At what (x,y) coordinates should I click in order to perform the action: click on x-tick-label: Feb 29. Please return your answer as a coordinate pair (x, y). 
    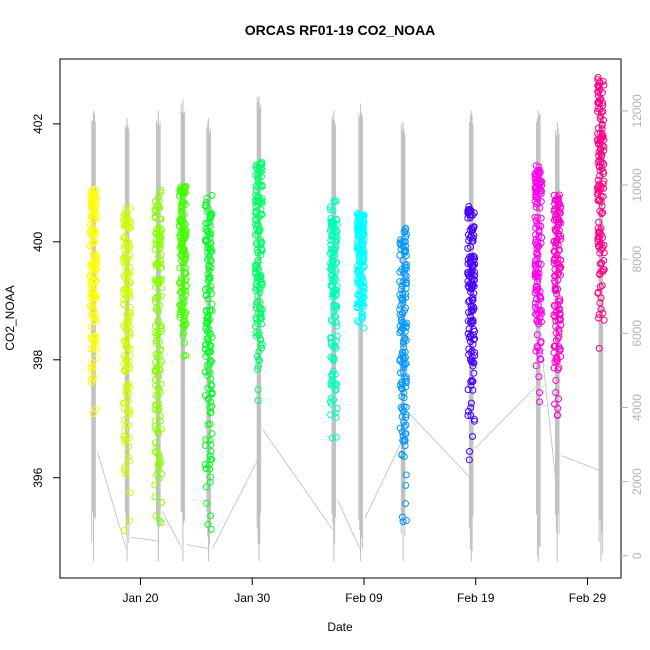
    Looking at the image, I should click on (588, 598).